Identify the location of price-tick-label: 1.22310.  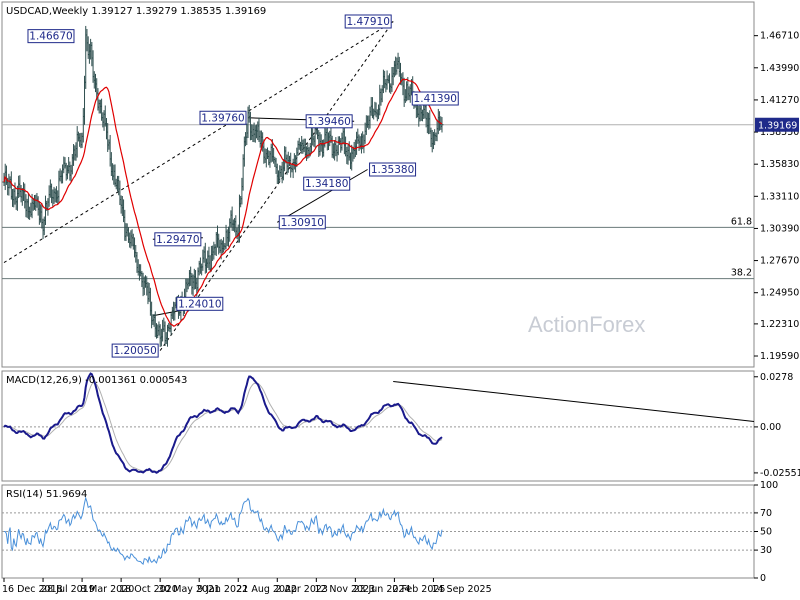
(779, 324).